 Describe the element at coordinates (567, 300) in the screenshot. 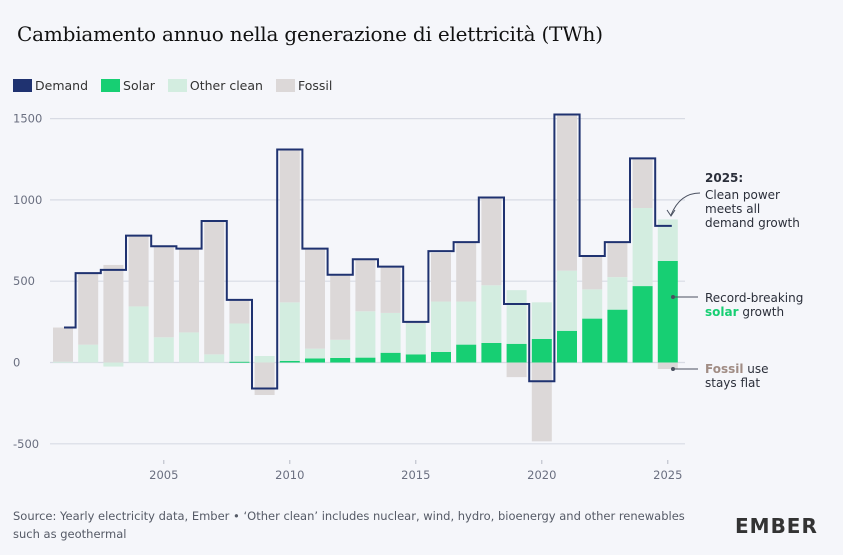

I see `bar-other-clean-2021` at that location.